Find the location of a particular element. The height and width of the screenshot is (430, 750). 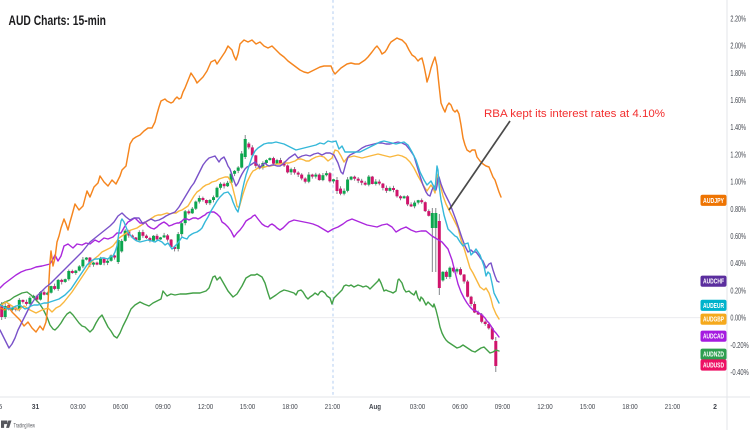

svg-text: 1.20% is located at coordinates (738, 154).